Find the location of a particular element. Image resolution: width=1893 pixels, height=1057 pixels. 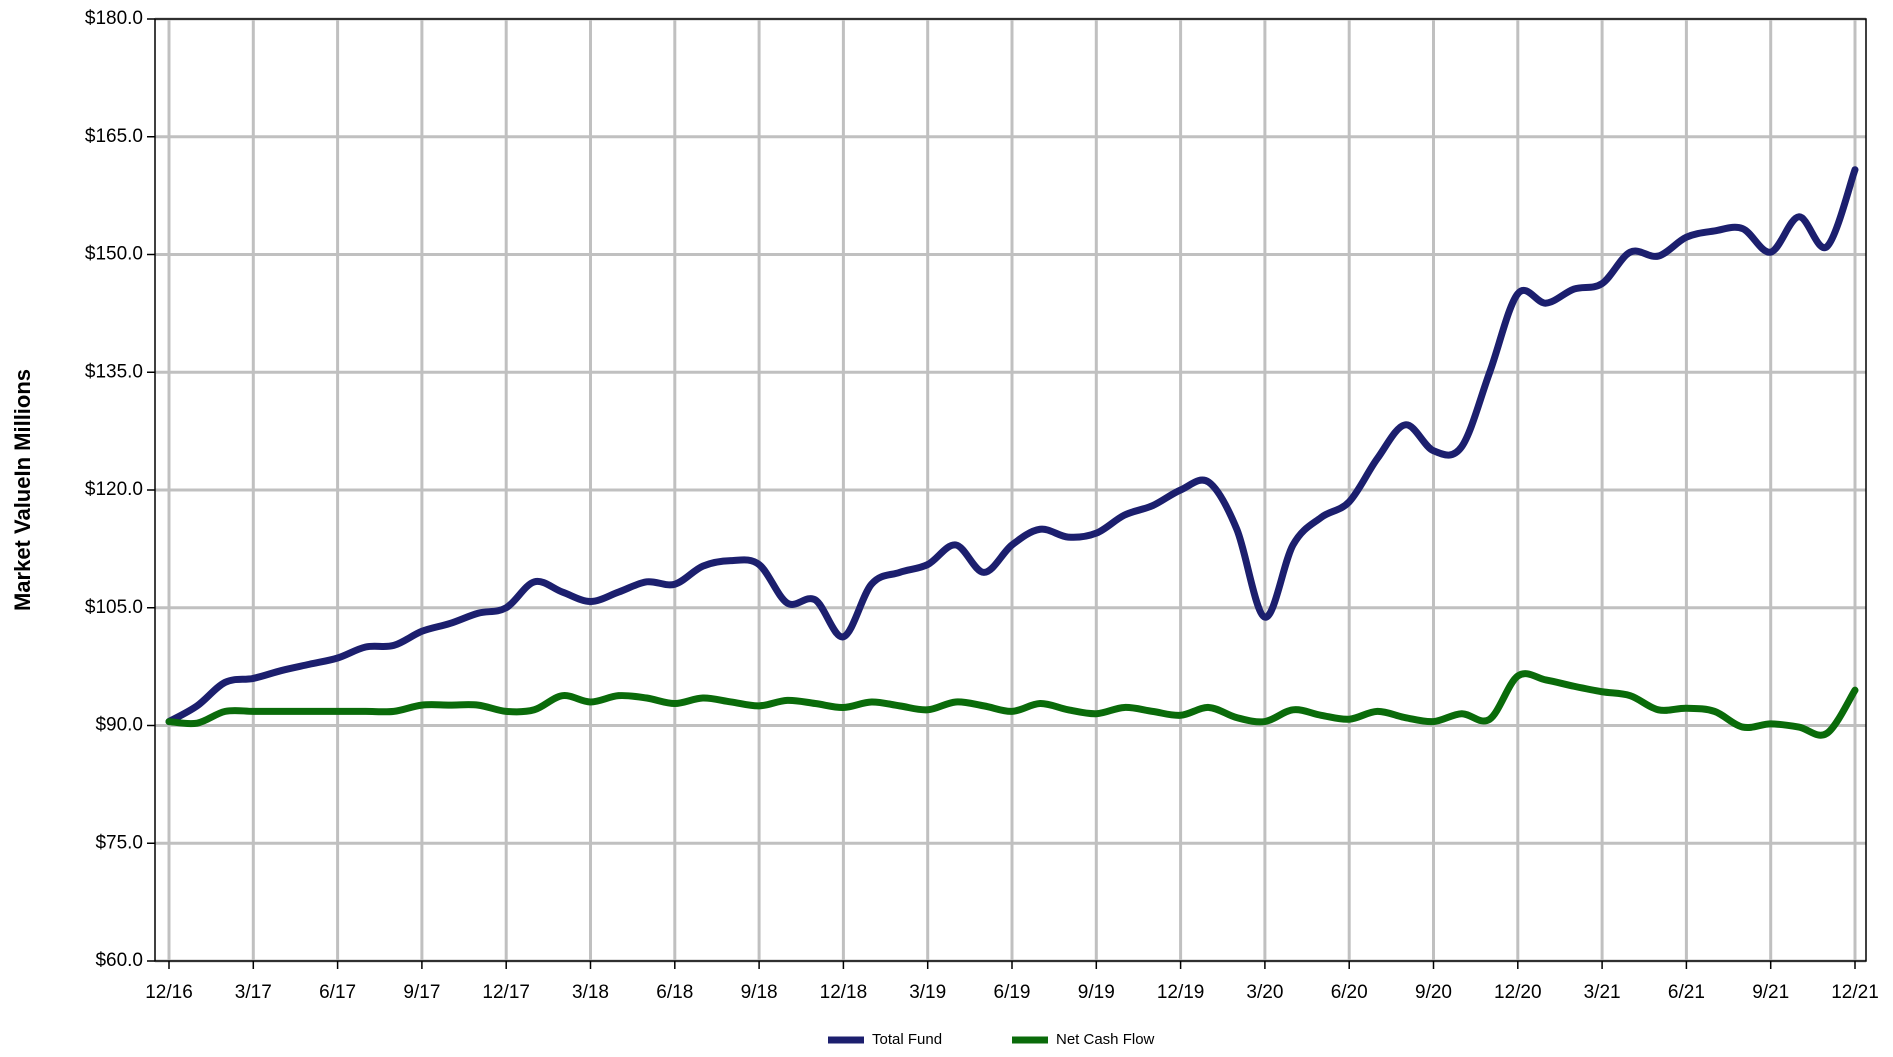

x-tick-label: 3/21 is located at coordinates (1602, 992).